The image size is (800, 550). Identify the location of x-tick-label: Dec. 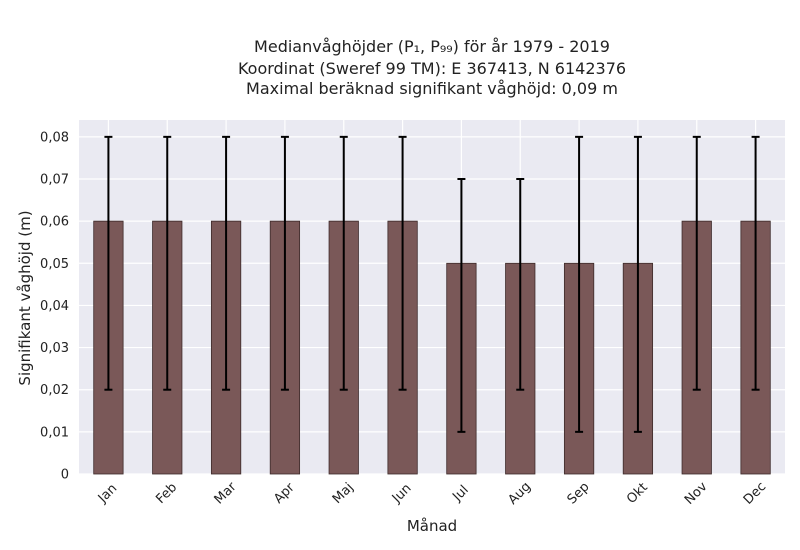
(755, 493).